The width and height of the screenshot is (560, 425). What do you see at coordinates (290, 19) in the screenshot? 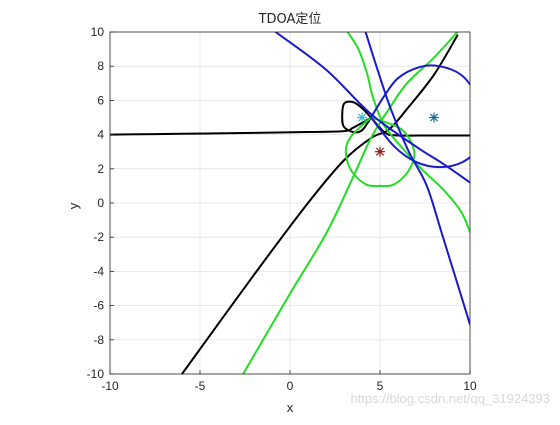
I see `chart-title: TDOA定位` at bounding box center [290, 19].